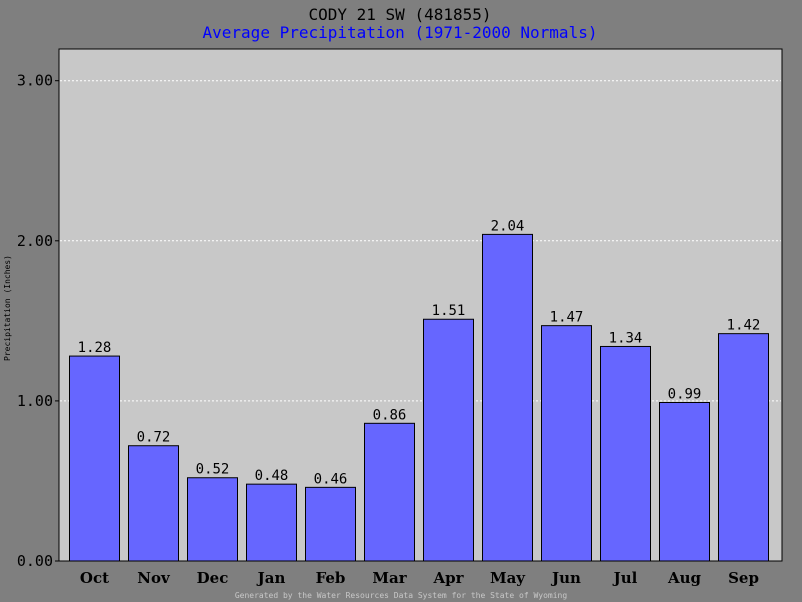 The height and width of the screenshot is (602, 802). What do you see at coordinates (154, 578) in the screenshot?
I see `x-tick-label: Nov` at bounding box center [154, 578].